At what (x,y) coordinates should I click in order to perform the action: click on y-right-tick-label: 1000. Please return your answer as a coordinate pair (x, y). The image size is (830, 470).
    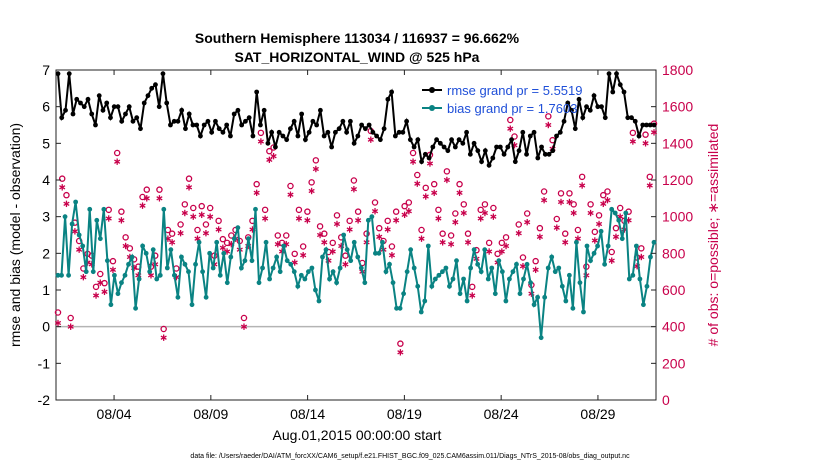
    Looking at the image, I should click on (677, 217).